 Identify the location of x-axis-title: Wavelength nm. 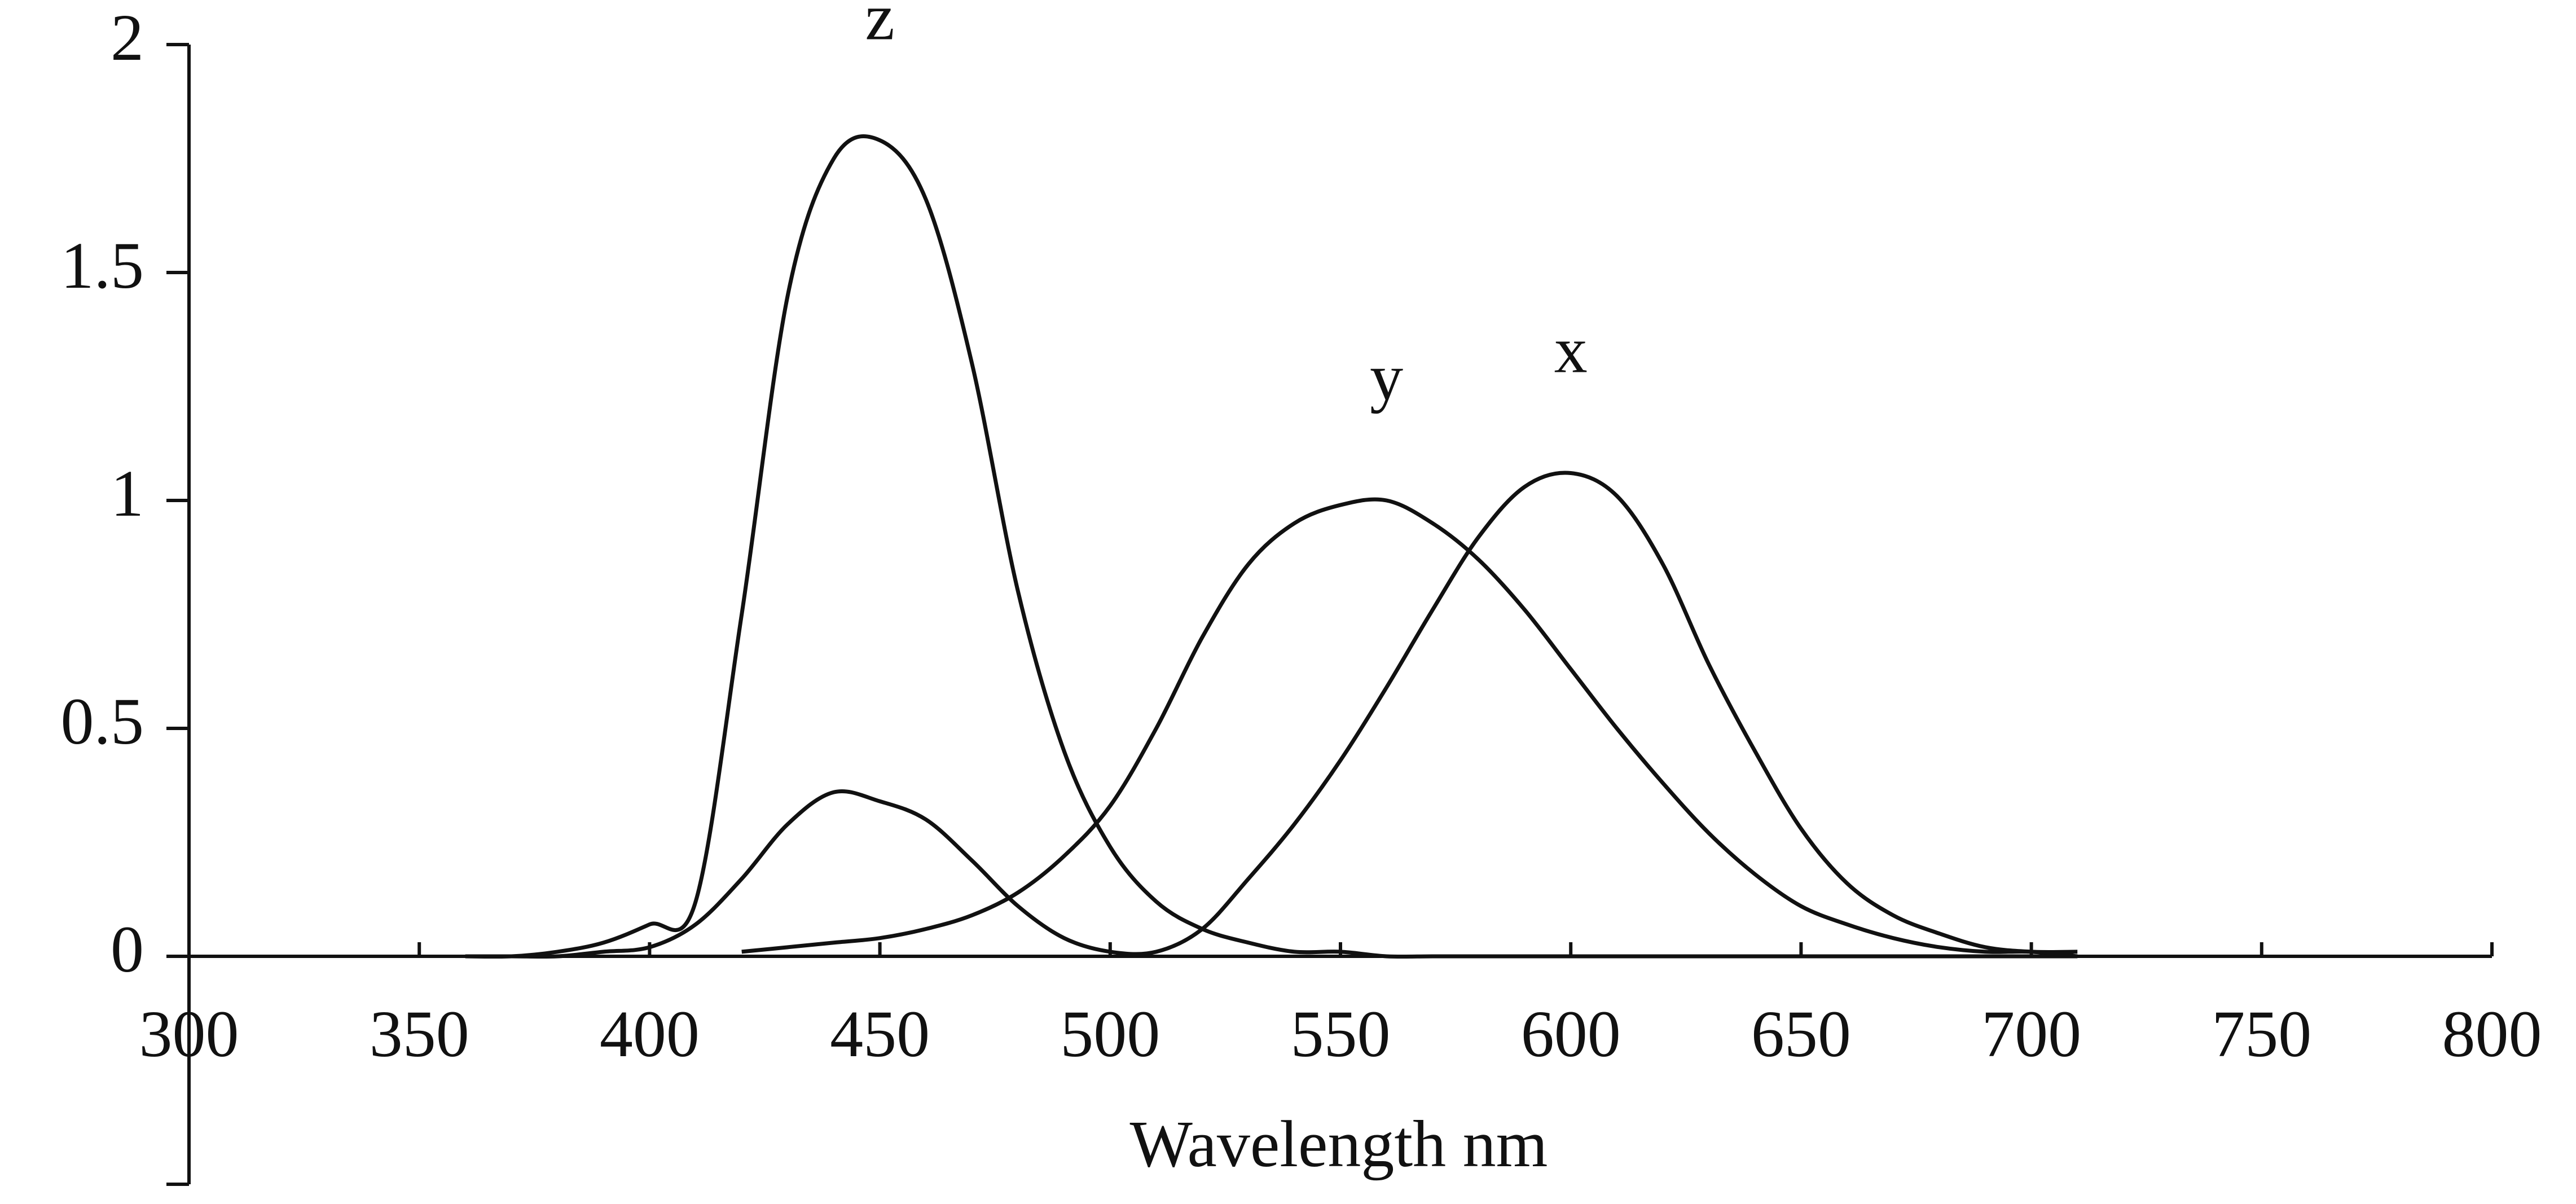
(1339, 1144).